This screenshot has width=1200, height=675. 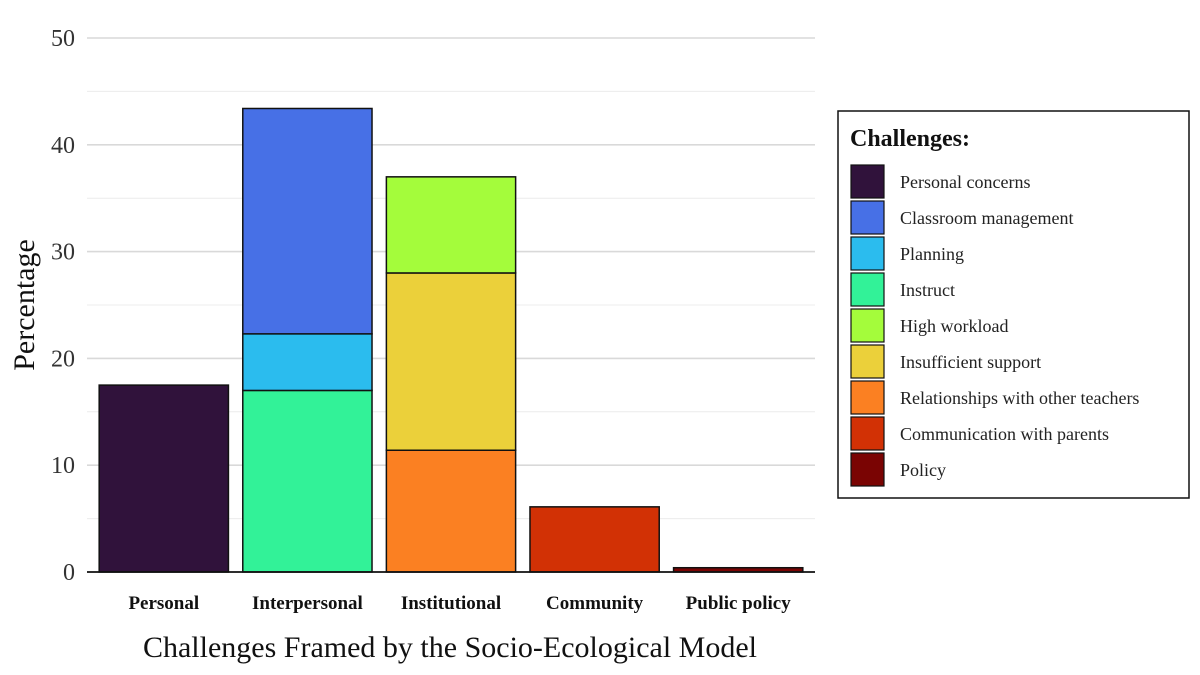 What do you see at coordinates (954, 326) in the screenshot?
I see `legend-label: High workload` at bounding box center [954, 326].